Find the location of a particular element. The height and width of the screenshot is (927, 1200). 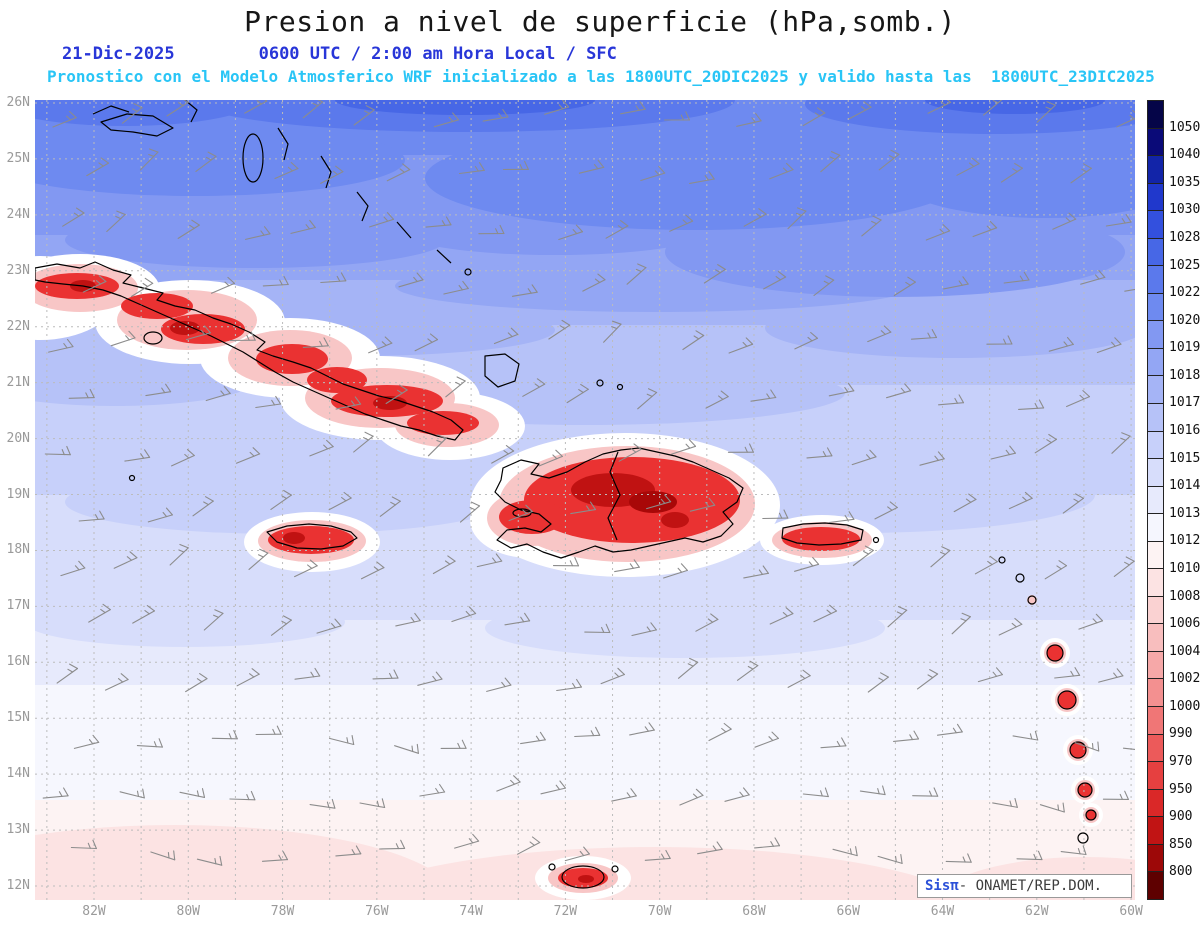

lon-tick-label: 80W is located at coordinates (188, 911).